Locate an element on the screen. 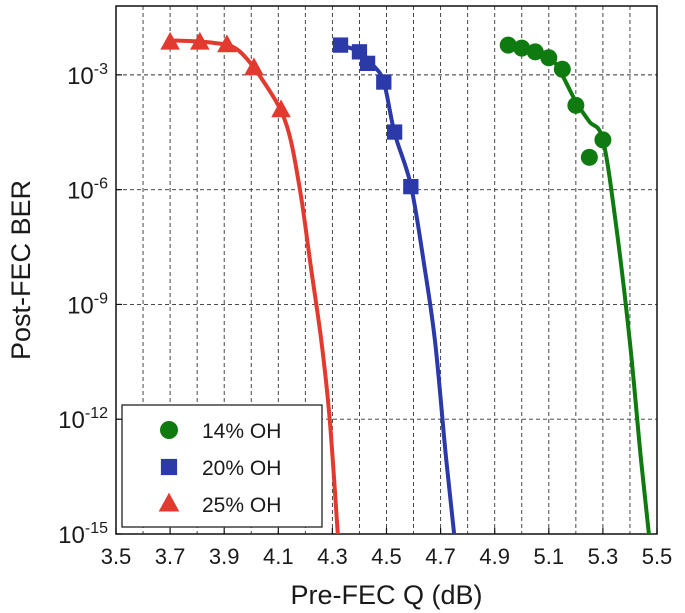 This screenshot has height=613, width=685. x-tick-label: 4.5 is located at coordinates (386, 556).